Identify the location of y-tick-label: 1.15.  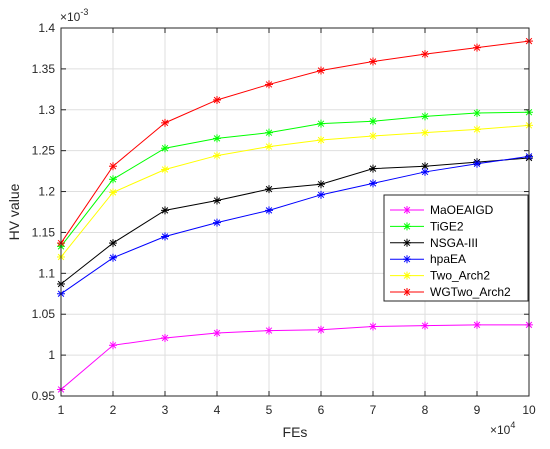
(44, 232).